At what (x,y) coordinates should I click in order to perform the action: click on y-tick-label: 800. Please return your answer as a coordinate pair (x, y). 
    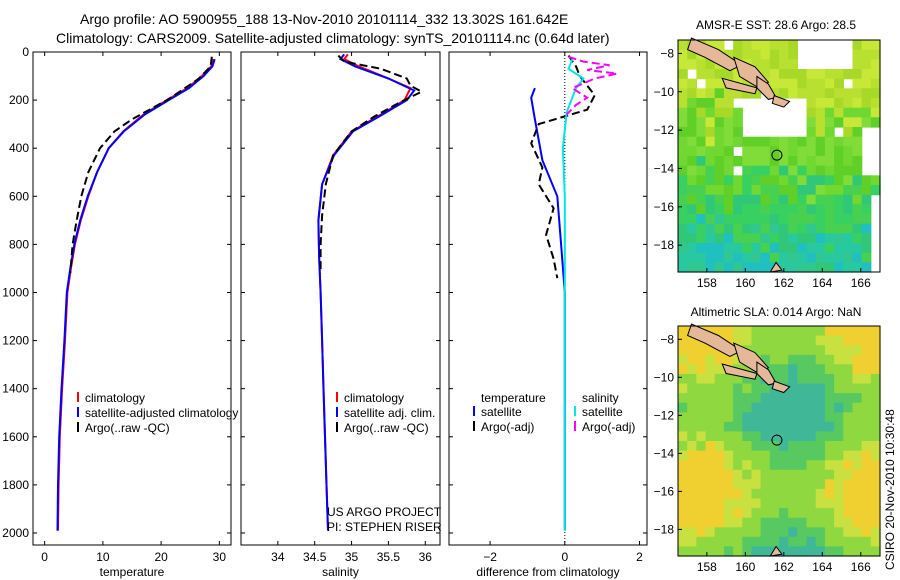
    Looking at the image, I should click on (19, 244).